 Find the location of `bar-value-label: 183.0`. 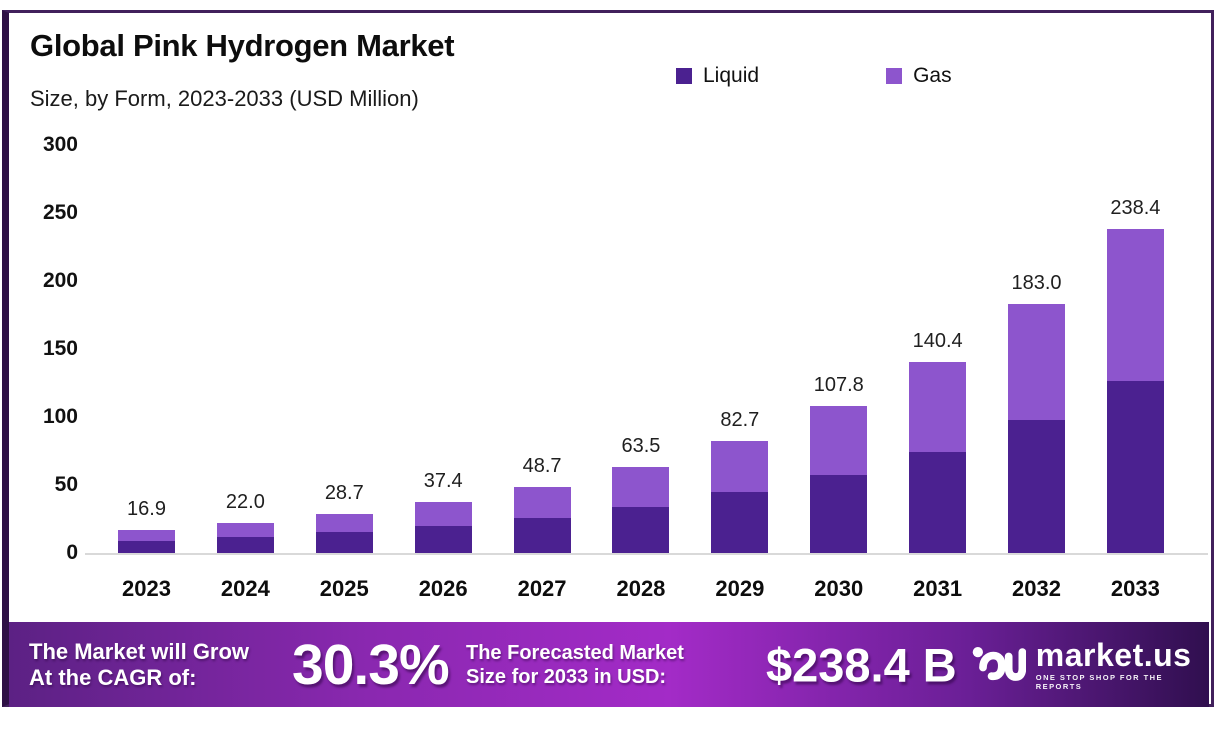

bar-value-label: 183.0 is located at coordinates (1036, 283).